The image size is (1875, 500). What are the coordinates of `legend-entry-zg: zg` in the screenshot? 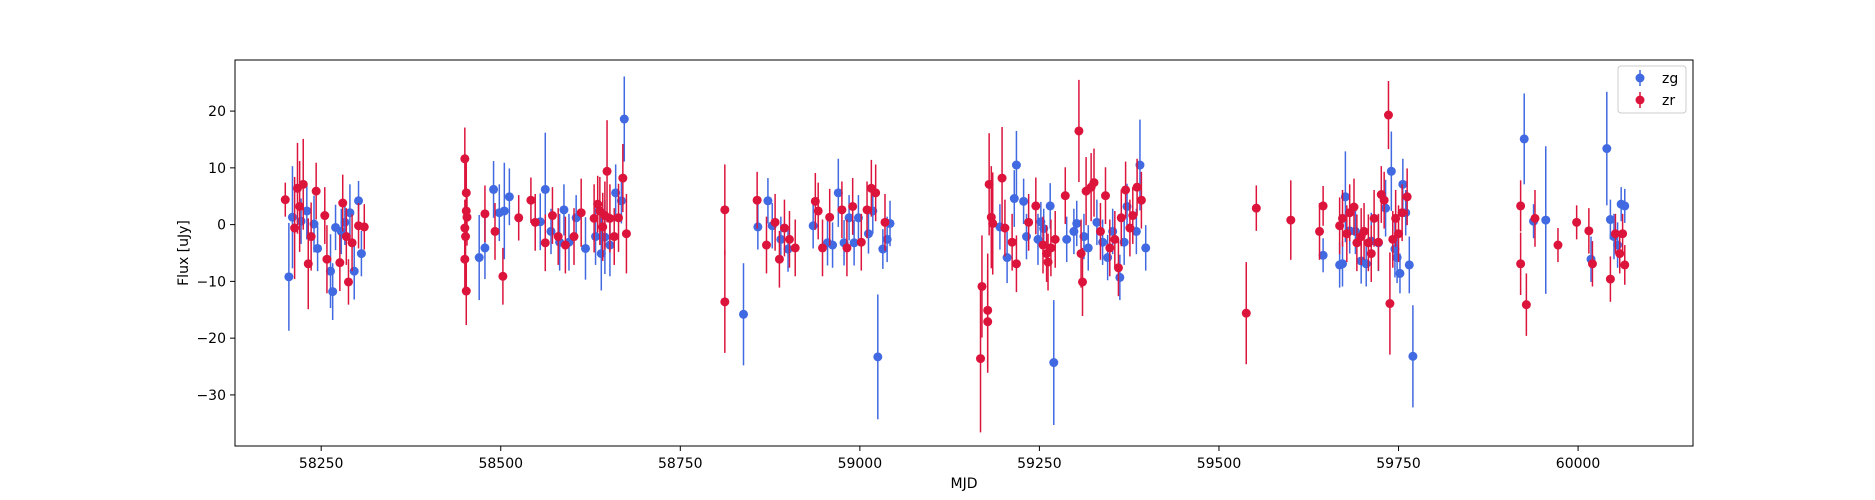 It's located at (1656, 78).